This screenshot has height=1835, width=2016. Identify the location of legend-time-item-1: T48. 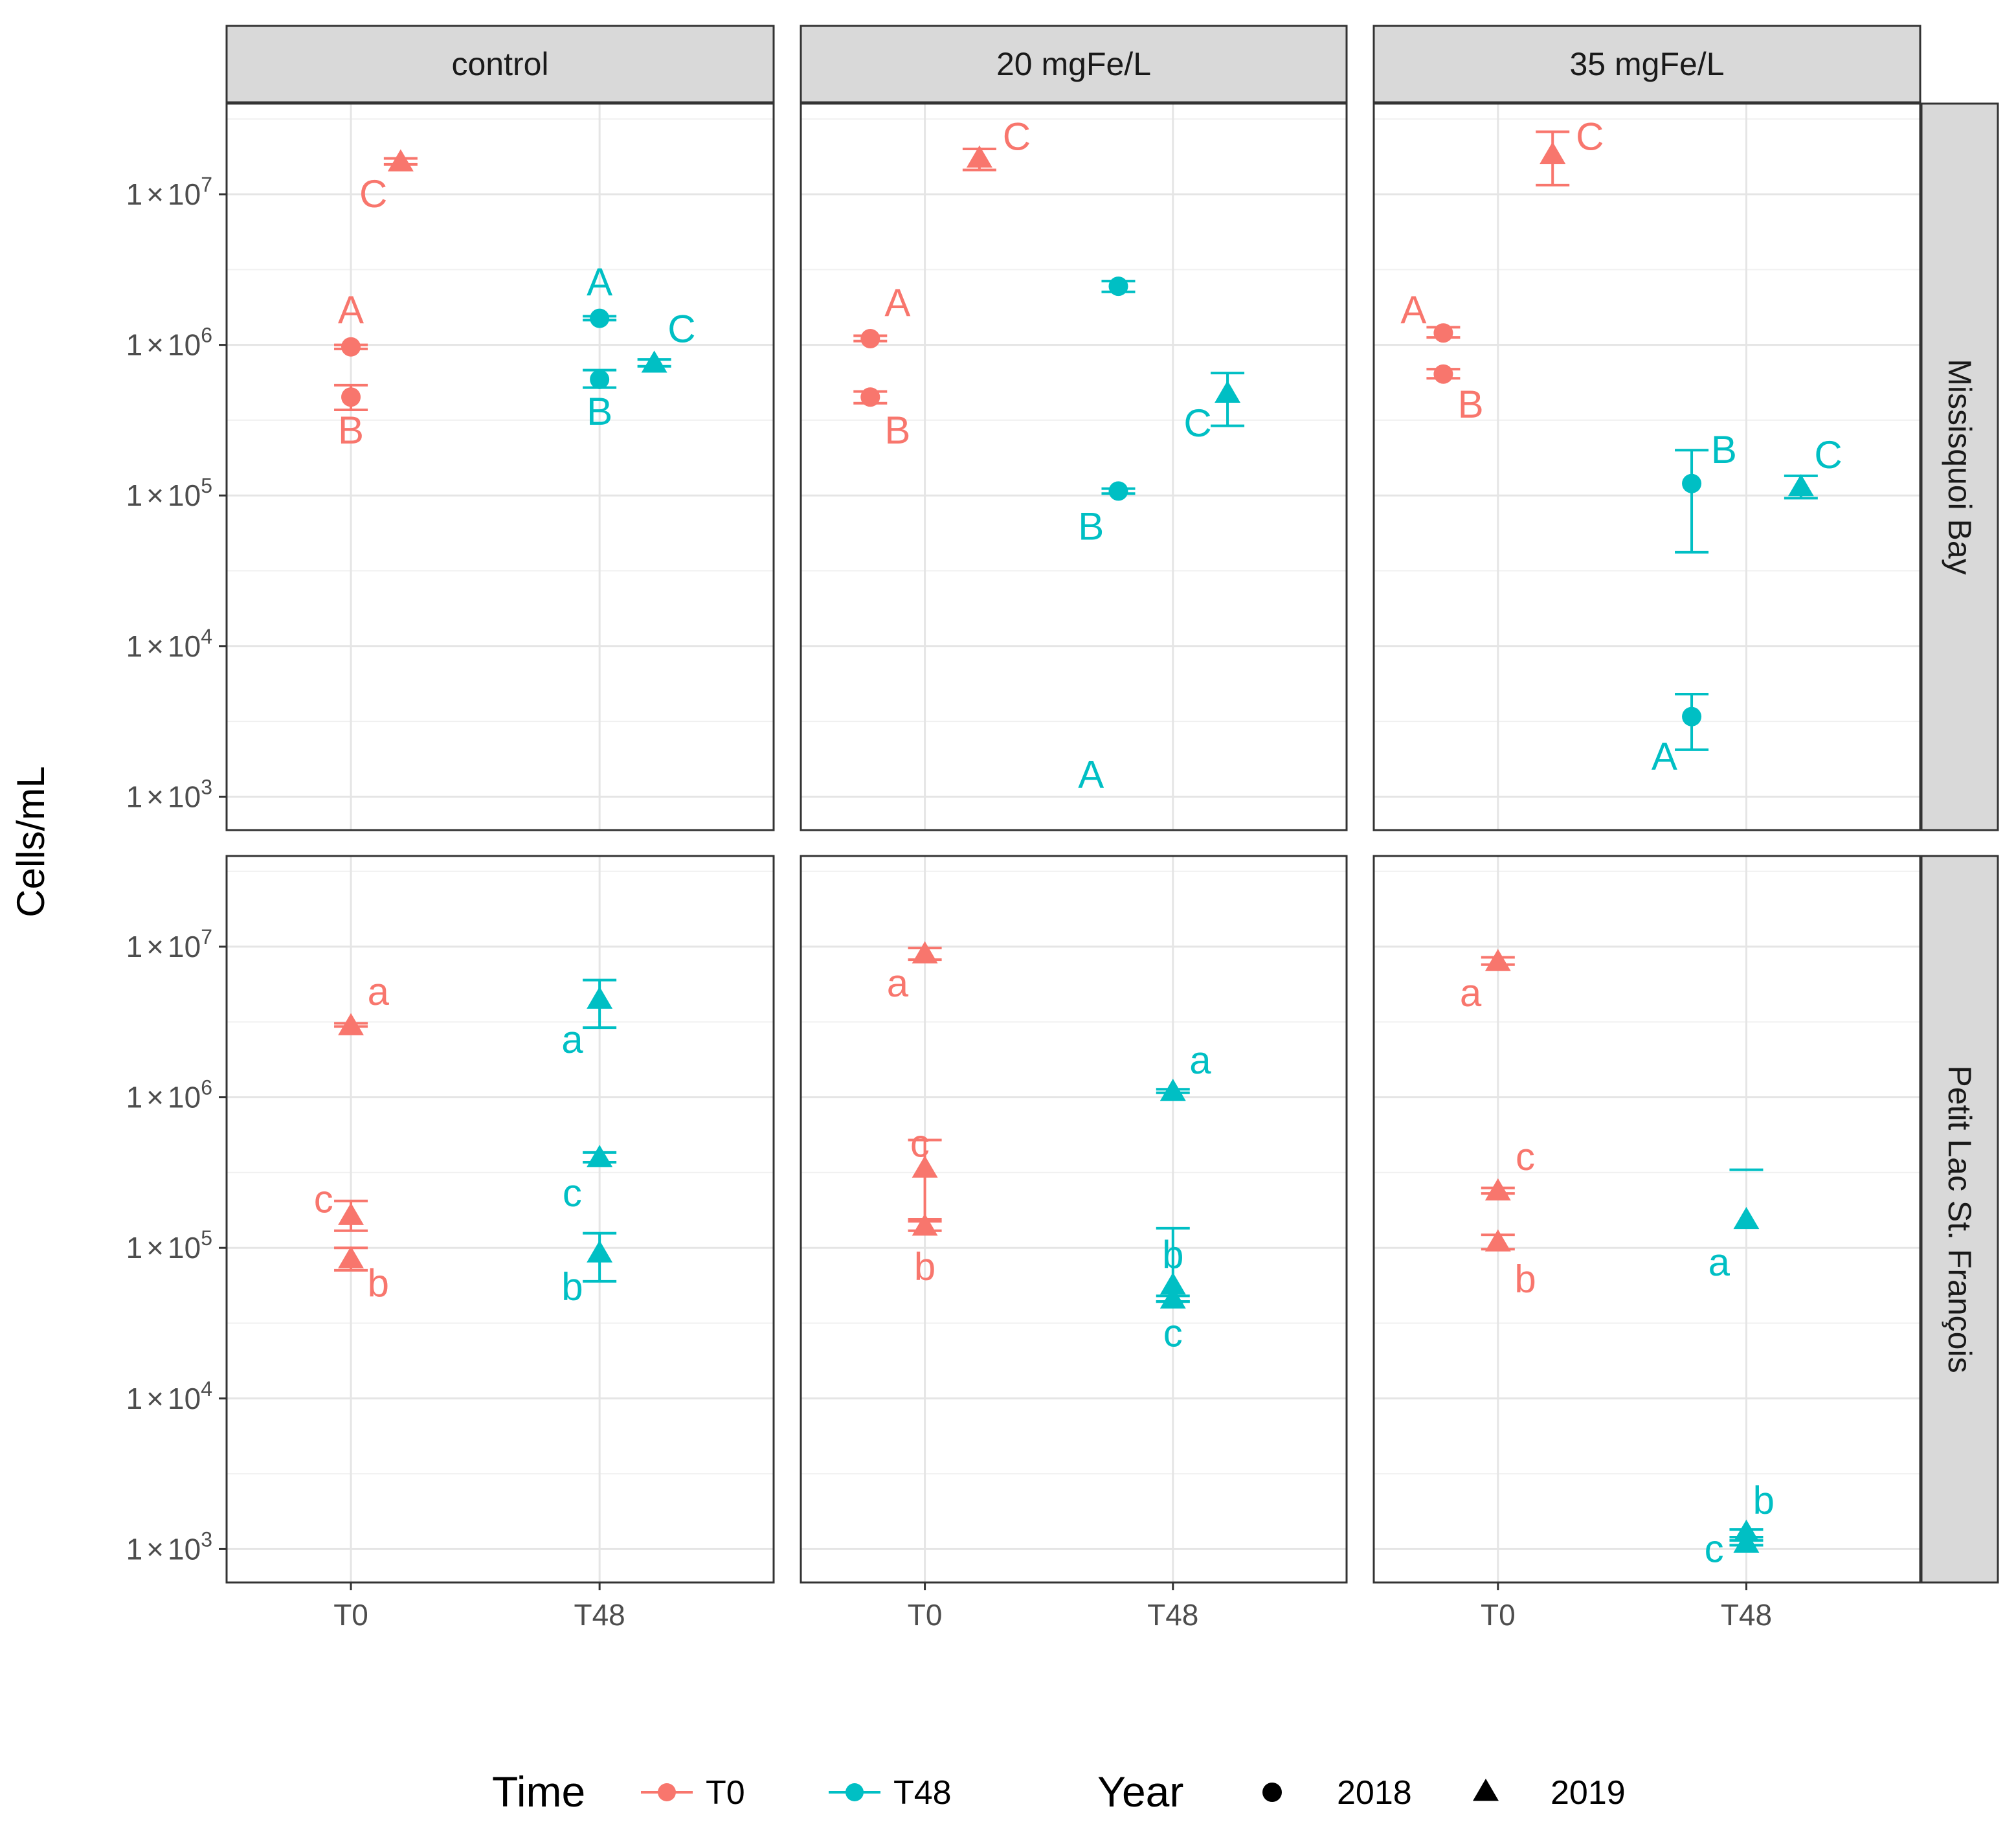
(891, 1793).